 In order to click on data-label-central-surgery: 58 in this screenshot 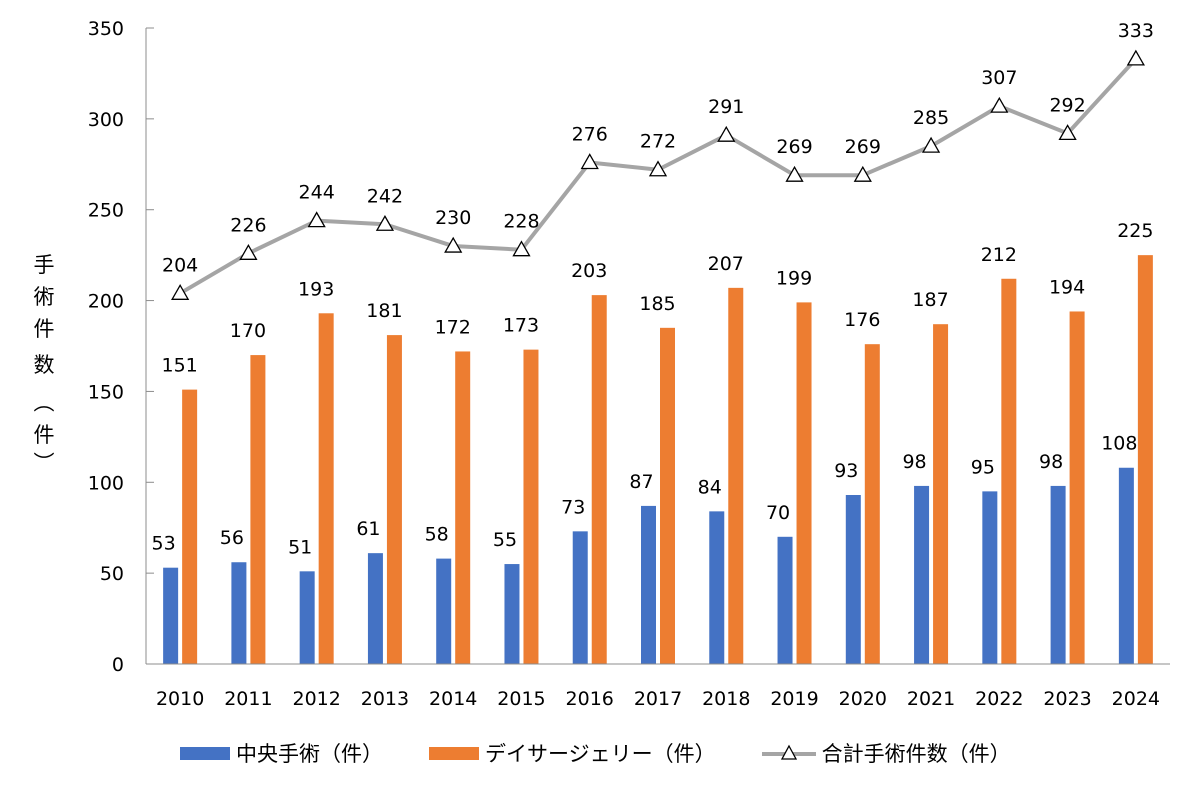, I will do `click(437, 535)`.